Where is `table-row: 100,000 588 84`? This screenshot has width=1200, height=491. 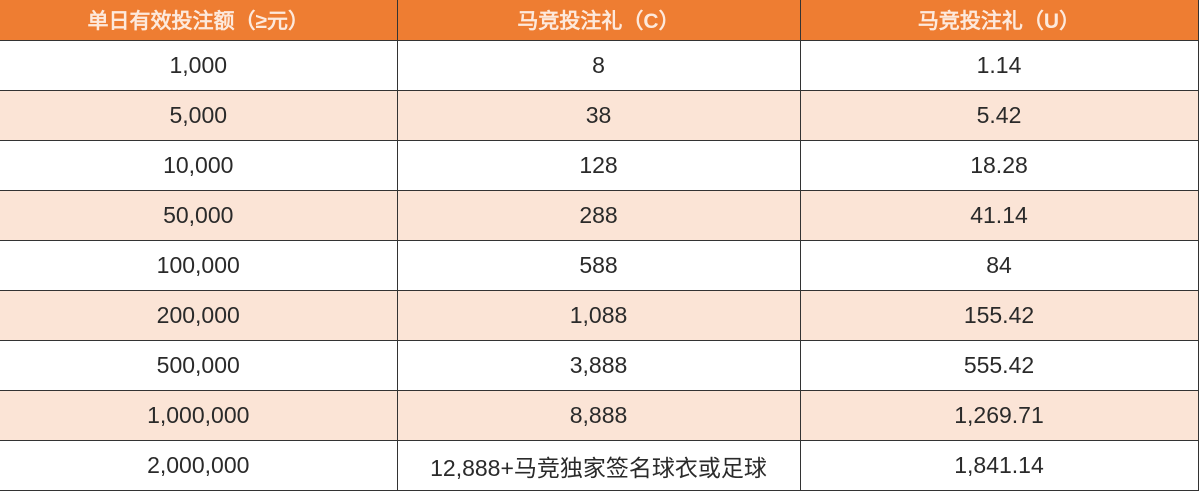 table-row: 100,000 588 84 is located at coordinates (599, 265).